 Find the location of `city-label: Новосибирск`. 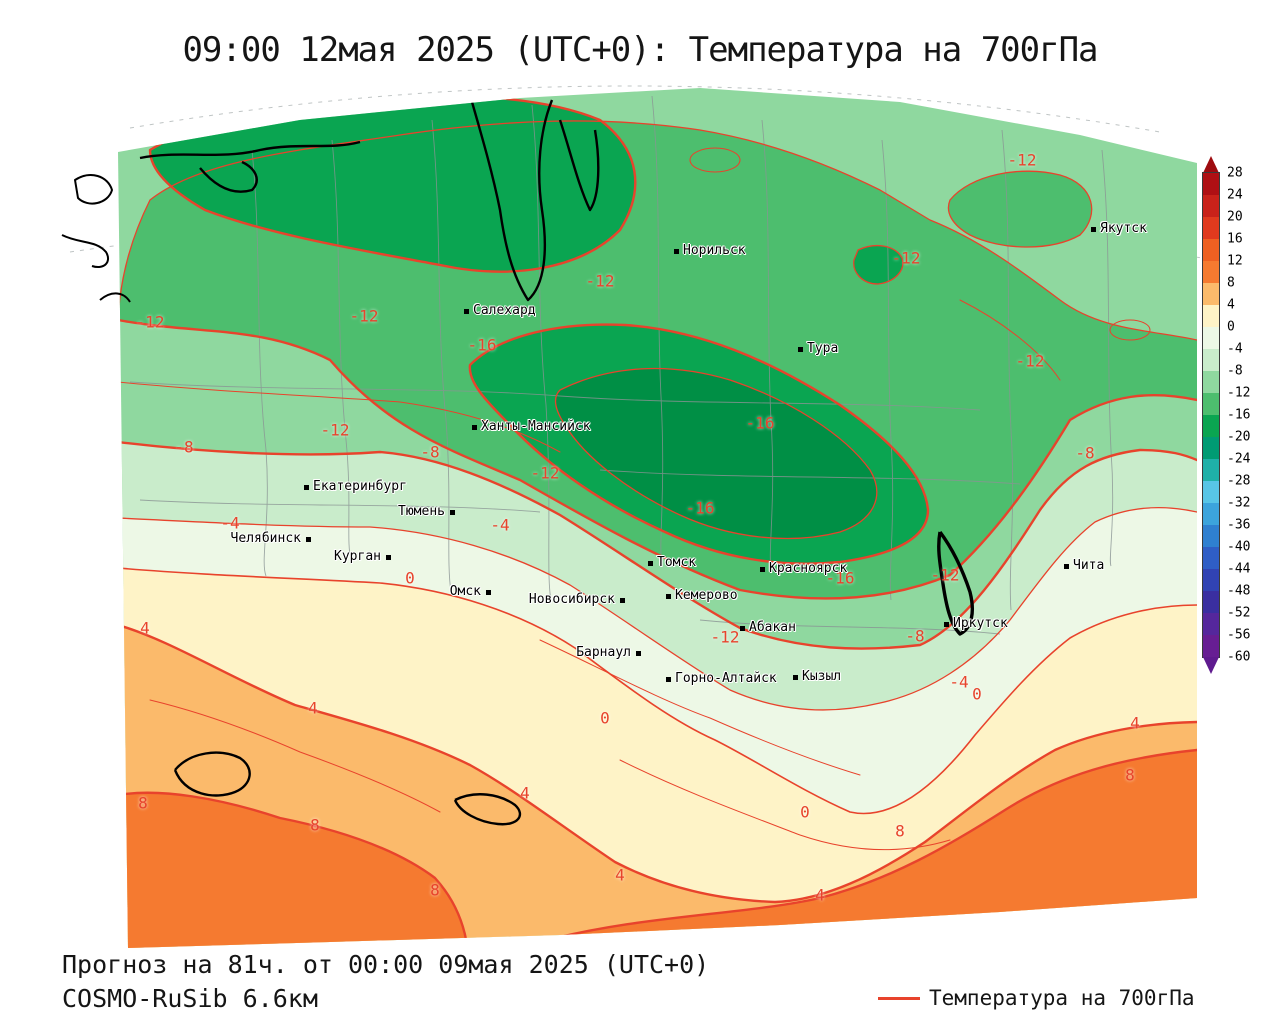

city-label: Новосибирск is located at coordinates (571, 599).